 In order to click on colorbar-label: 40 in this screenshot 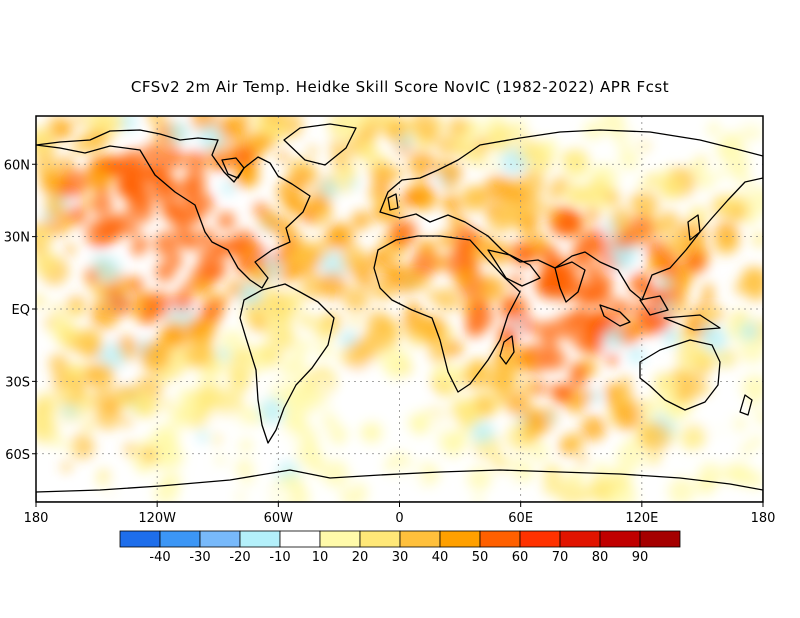, I will do `click(440, 557)`.